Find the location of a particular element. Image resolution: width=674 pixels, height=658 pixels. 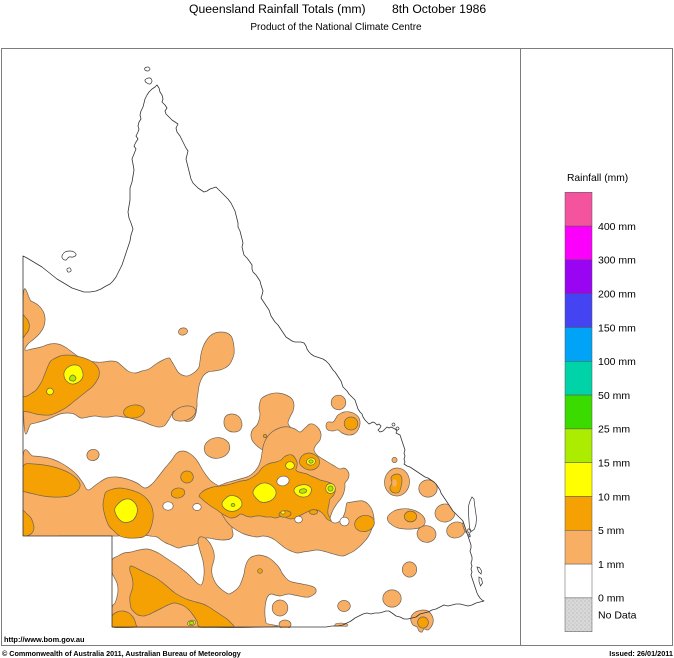

svg-text: 8th October 1986 is located at coordinates (439, 9).